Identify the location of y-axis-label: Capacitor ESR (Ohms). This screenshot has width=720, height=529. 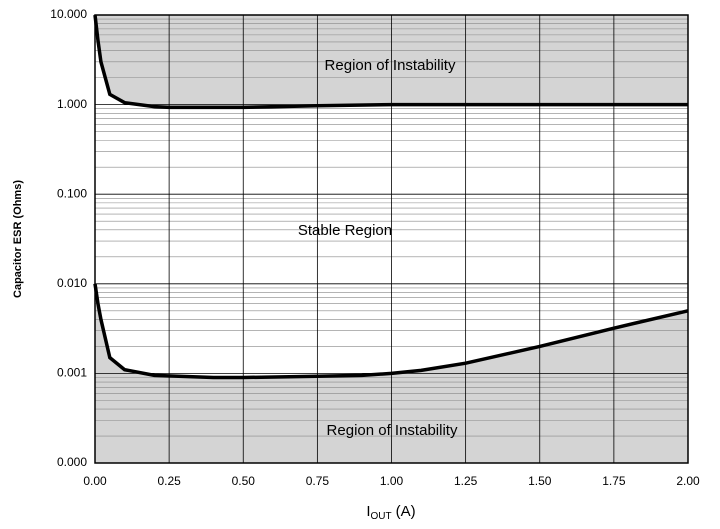
(18, 239).